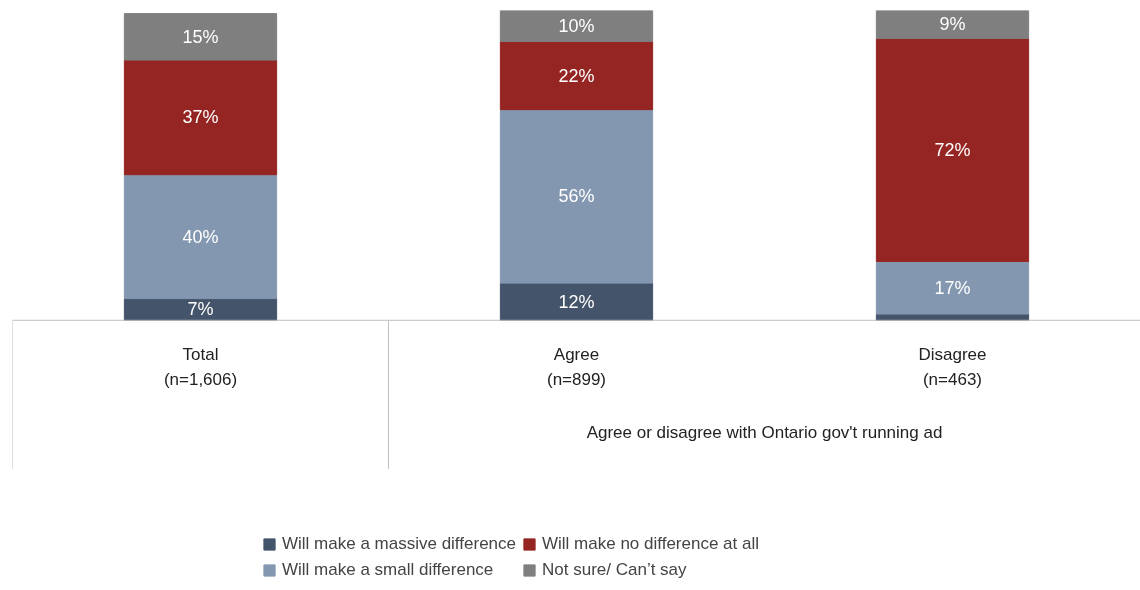  I want to click on data-label: 9%, so click(952, 24).